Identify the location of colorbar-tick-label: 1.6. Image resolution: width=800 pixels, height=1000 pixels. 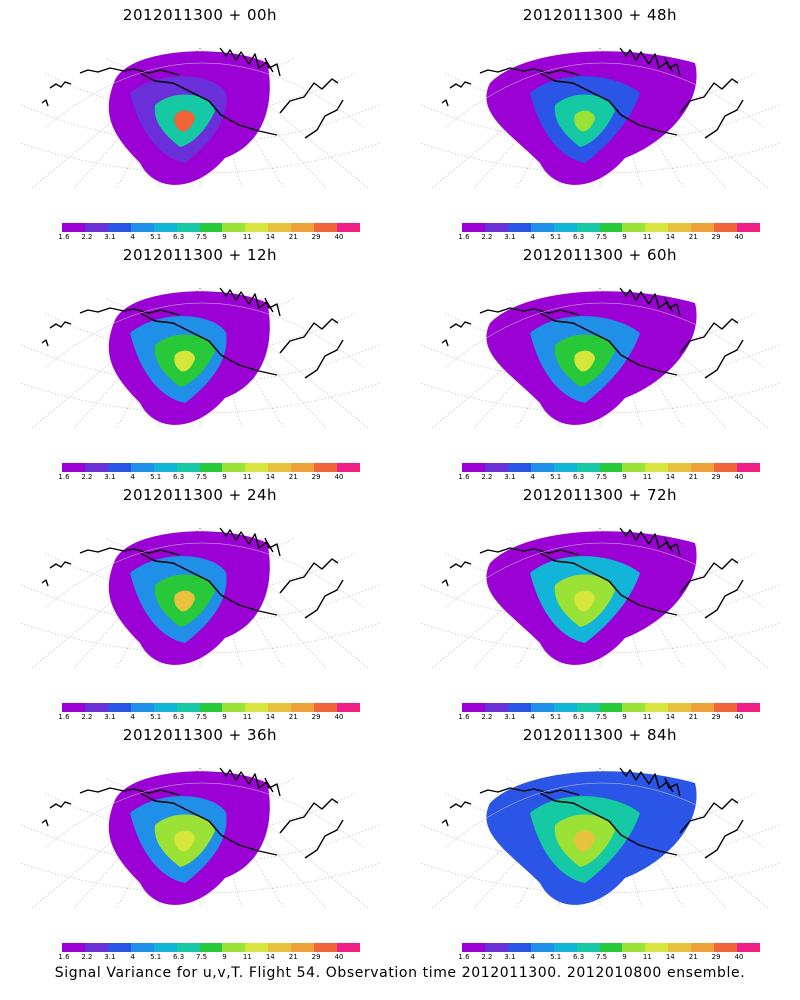
(464, 957).